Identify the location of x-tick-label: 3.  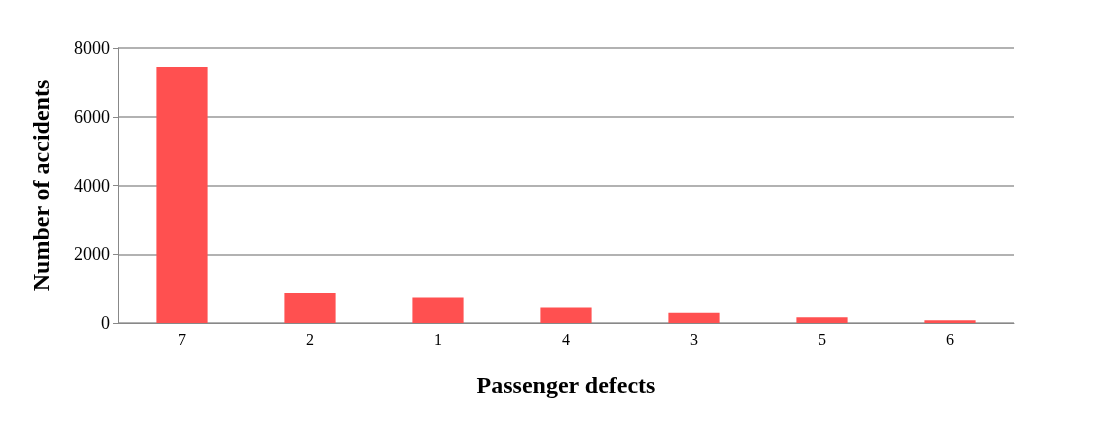
(694, 339).